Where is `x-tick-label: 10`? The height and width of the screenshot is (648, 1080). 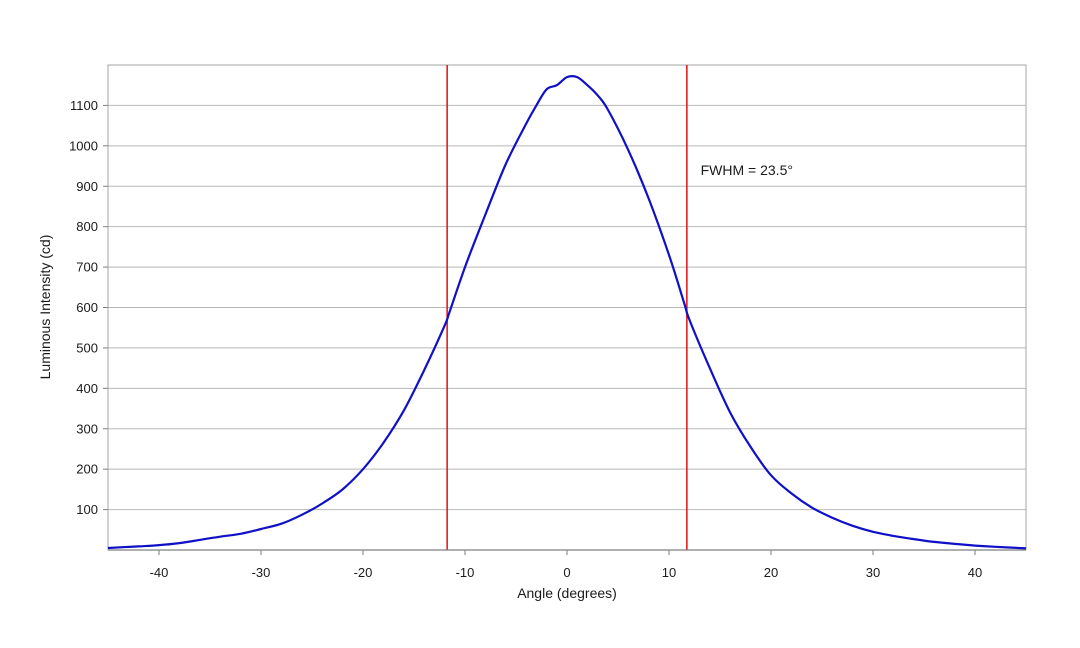 x-tick-label: 10 is located at coordinates (669, 572).